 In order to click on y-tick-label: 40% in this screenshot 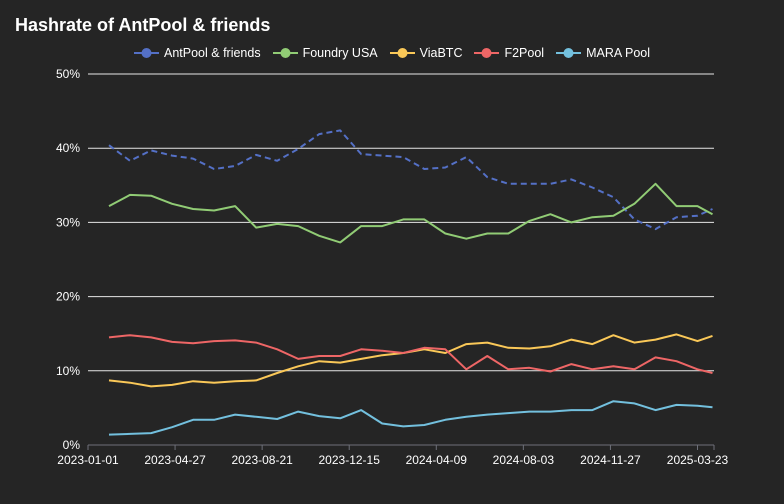, I will do `click(68, 148)`.